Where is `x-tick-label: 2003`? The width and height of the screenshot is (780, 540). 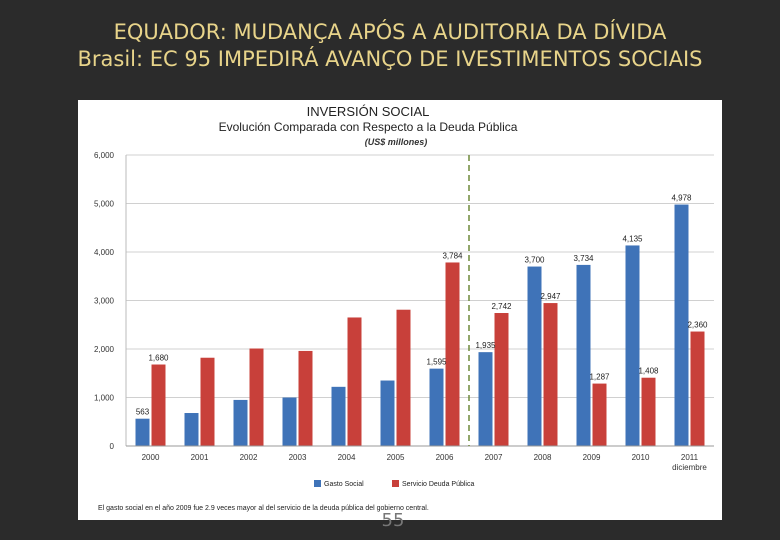
x-tick-label: 2003 is located at coordinates (298, 457).